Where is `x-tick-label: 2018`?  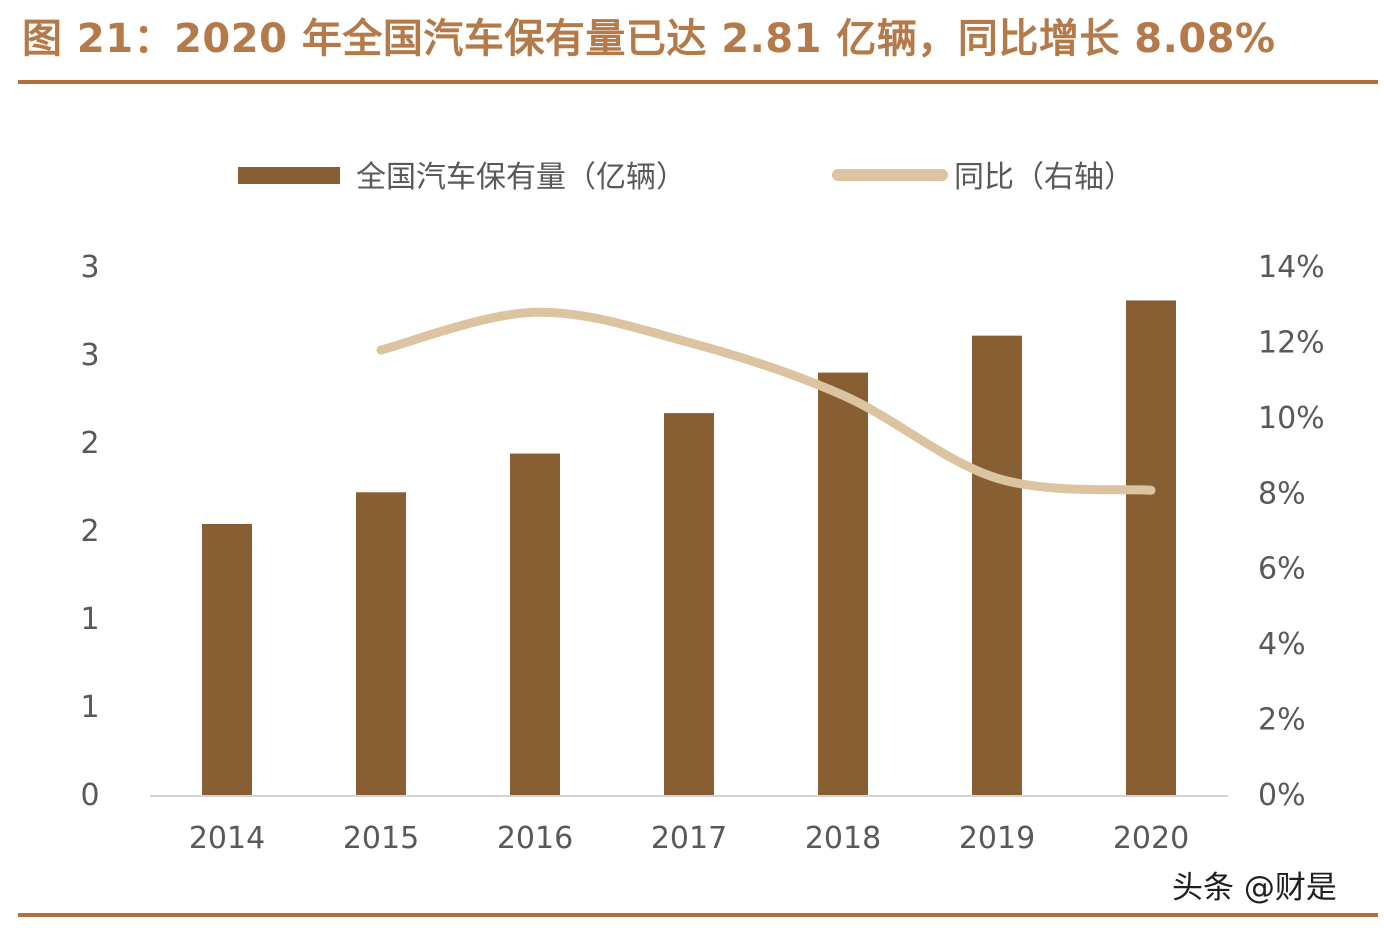 x-tick-label: 2018 is located at coordinates (843, 838).